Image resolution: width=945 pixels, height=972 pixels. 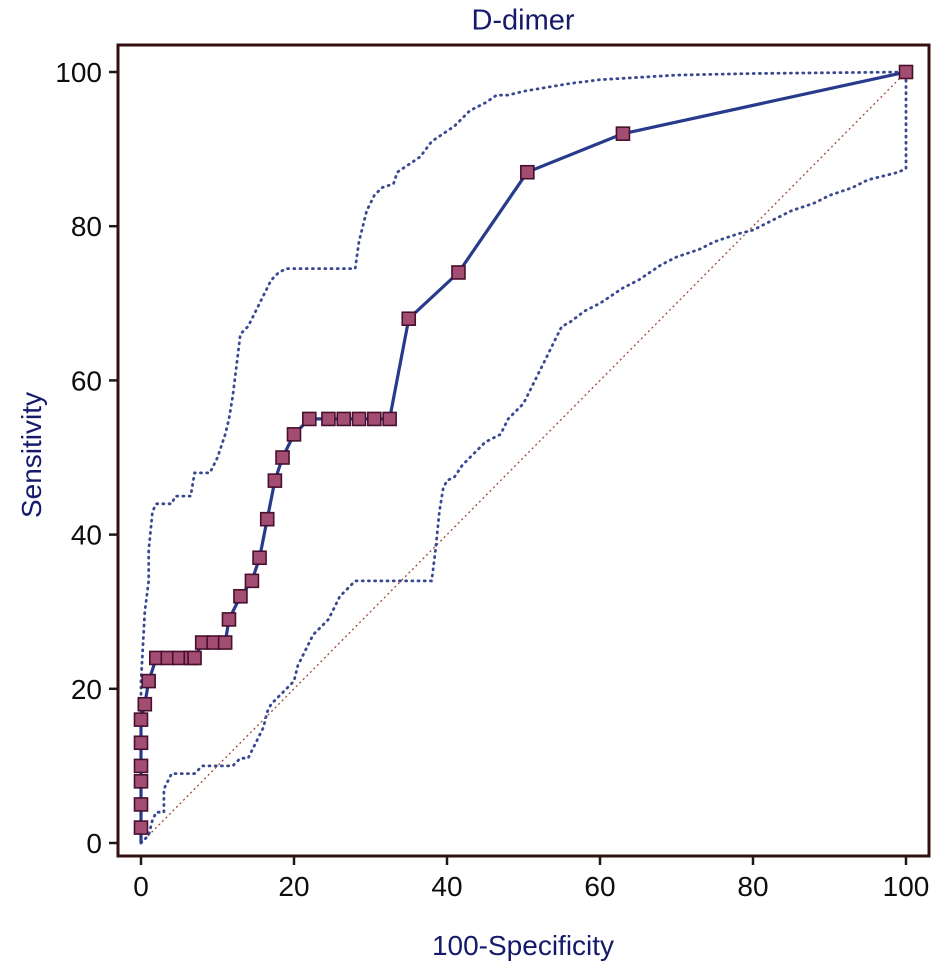 I want to click on x-tick-label: 20, so click(x=293, y=886).